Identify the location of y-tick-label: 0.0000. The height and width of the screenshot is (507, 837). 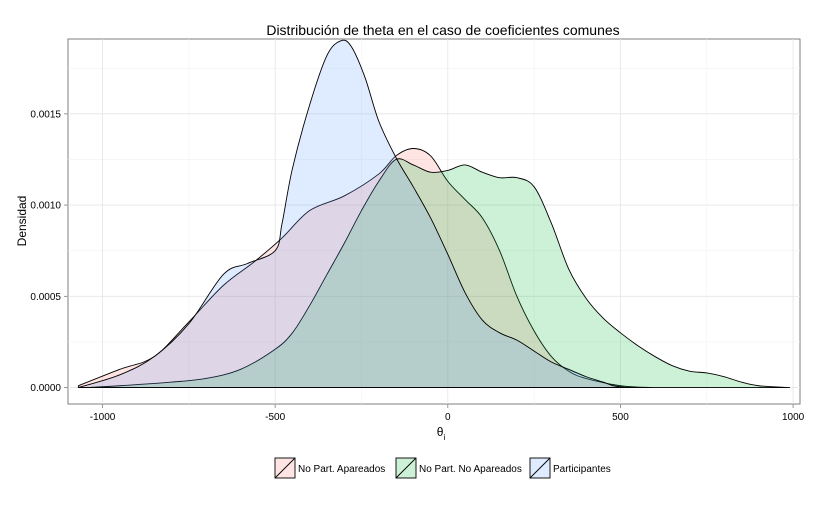
(45, 388).